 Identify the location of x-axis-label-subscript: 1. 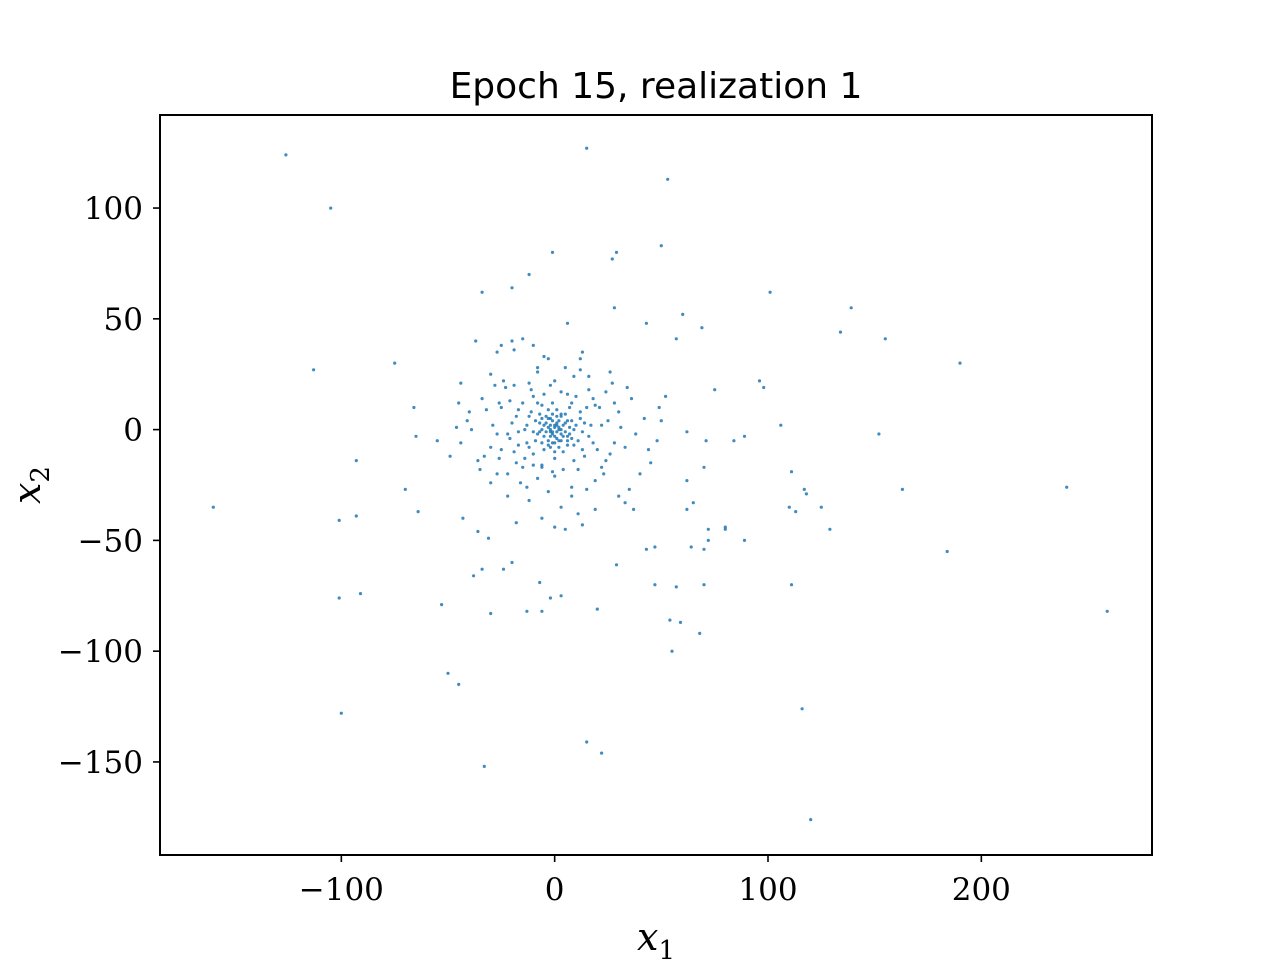
(666, 948).